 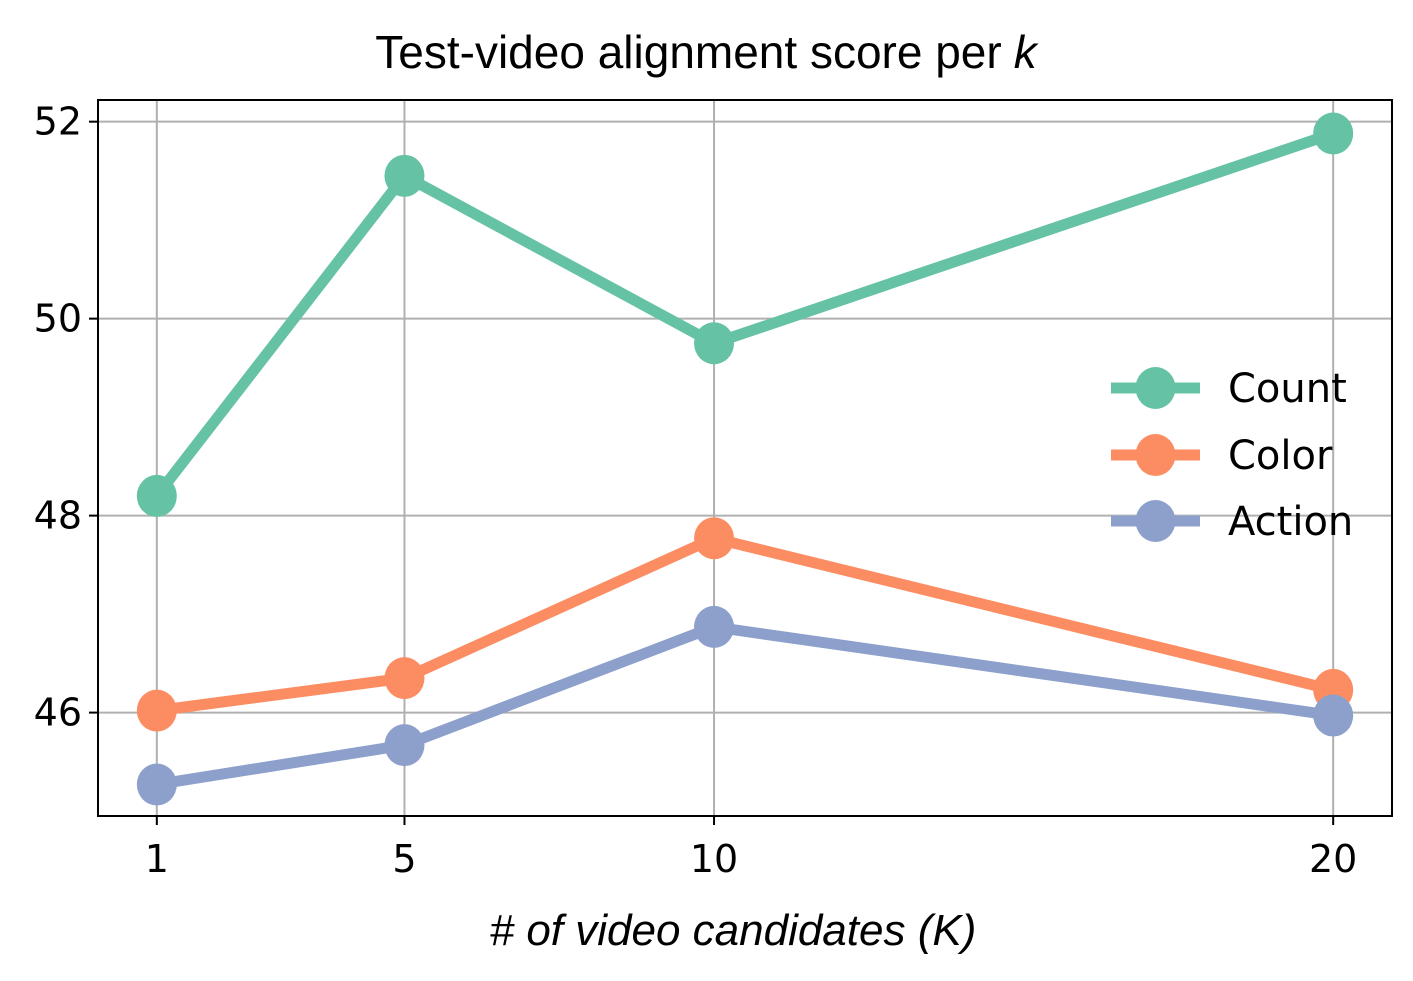 What do you see at coordinates (714, 859) in the screenshot?
I see `x-tick-label: 10` at bounding box center [714, 859].